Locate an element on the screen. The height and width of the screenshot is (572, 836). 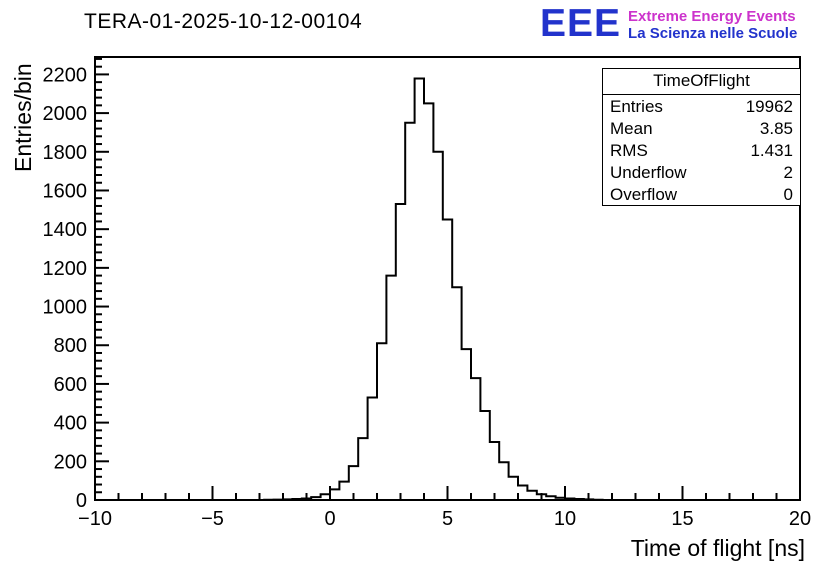
stats-row: Underflow 2 is located at coordinates (701, 172).